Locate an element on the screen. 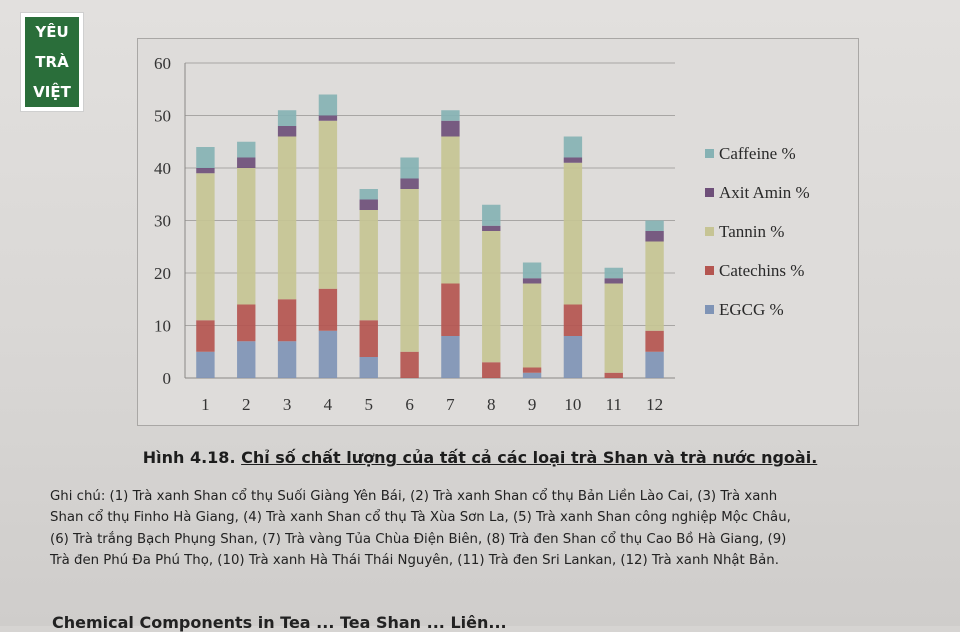 This screenshot has height=632, width=960. legend-label: Axit Amin % is located at coordinates (764, 192).